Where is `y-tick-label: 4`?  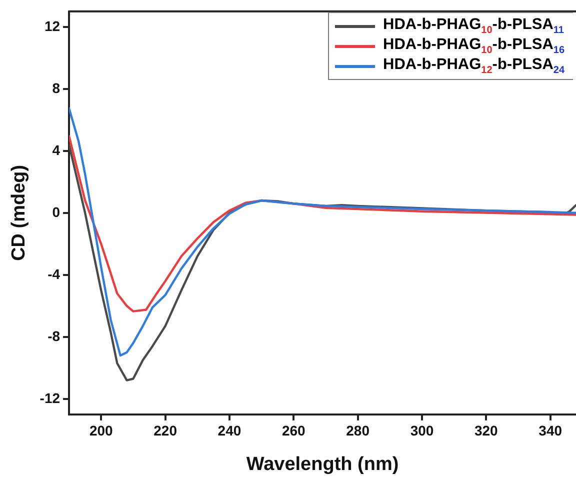 y-tick-label: 4 is located at coordinates (56, 150).